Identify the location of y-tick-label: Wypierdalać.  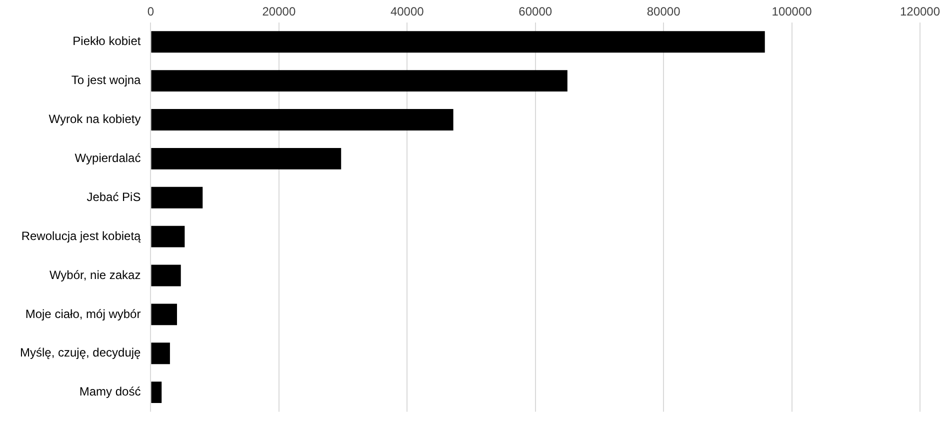
(107, 158).